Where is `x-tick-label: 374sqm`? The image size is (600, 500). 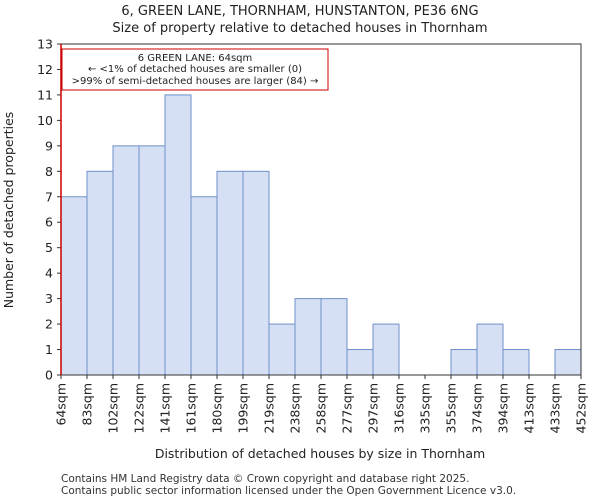 x-tick-label: 374sqm is located at coordinates (477, 408).